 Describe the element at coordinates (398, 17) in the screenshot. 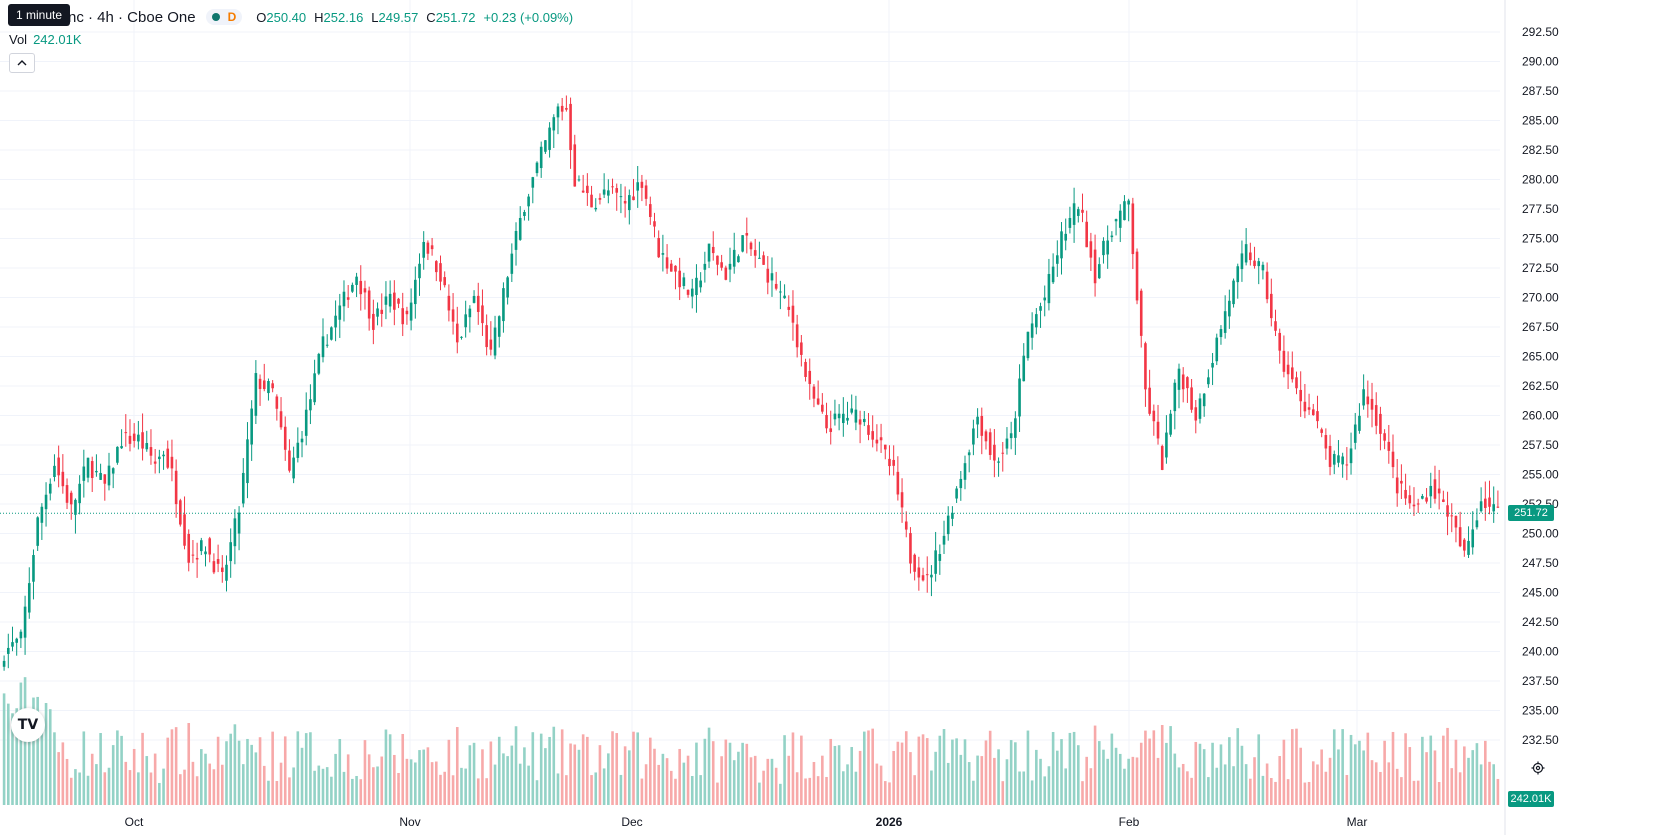

I see `low-value: 249.57` at that location.